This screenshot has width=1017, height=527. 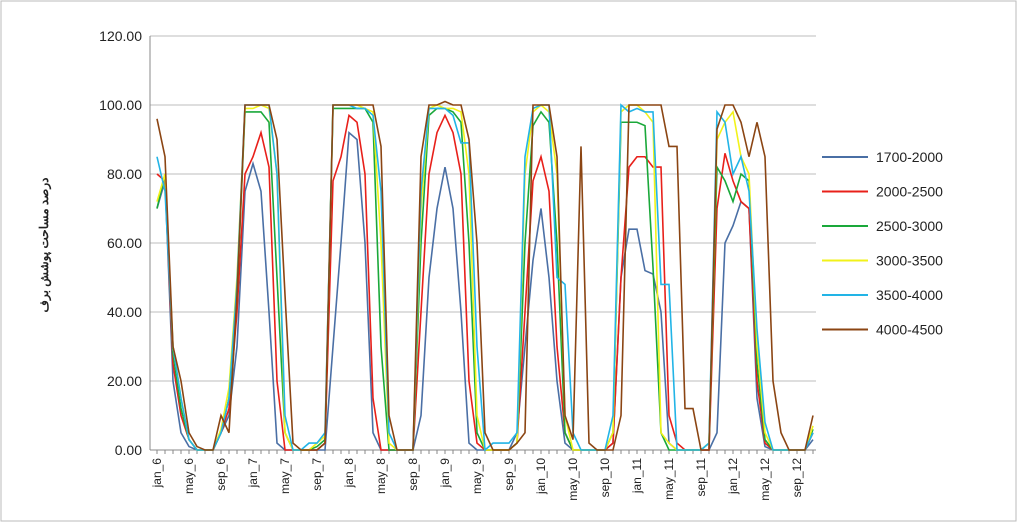 What do you see at coordinates (221, 474) in the screenshot?
I see `x-tick-label: sep_6` at bounding box center [221, 474].